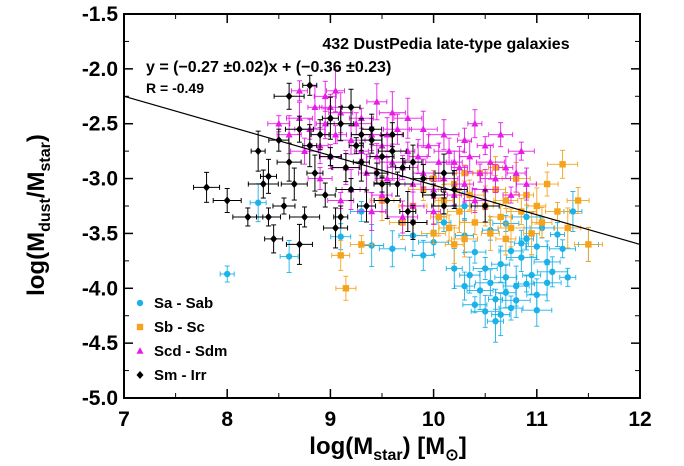 This screenshot has width=684, height=466. I want to click on legend-label-0: Sa - Sab, so click(183, 303).